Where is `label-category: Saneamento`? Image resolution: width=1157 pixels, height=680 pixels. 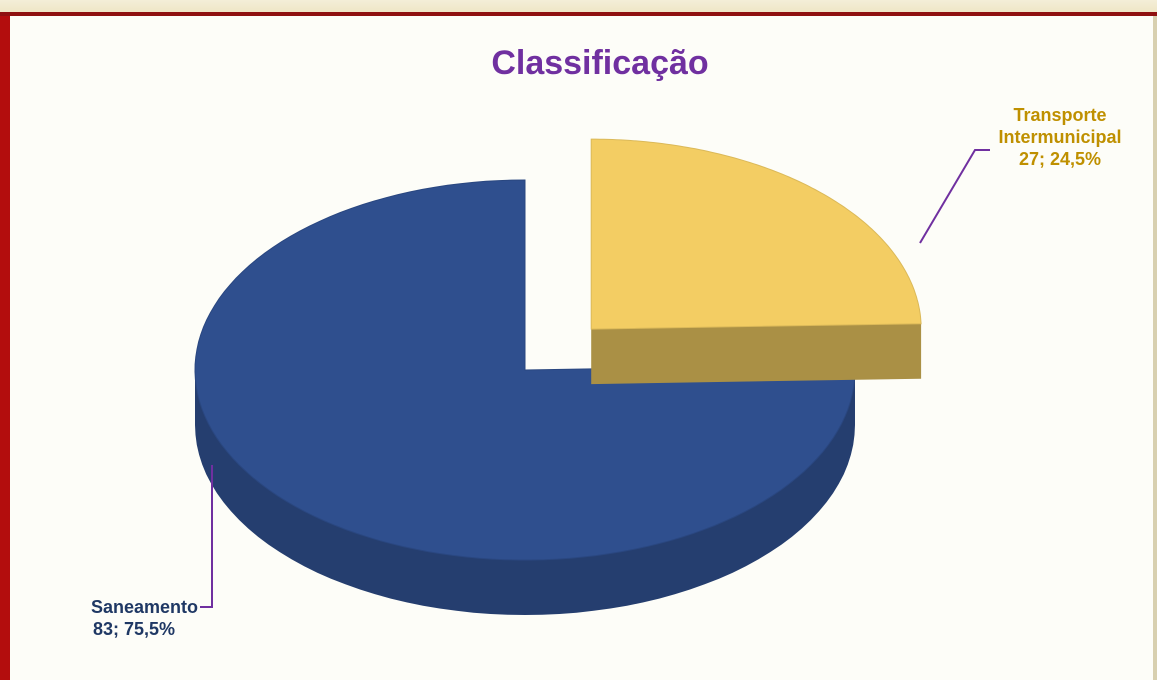
label-category: Saneamento is located at coordinates (144, 607).